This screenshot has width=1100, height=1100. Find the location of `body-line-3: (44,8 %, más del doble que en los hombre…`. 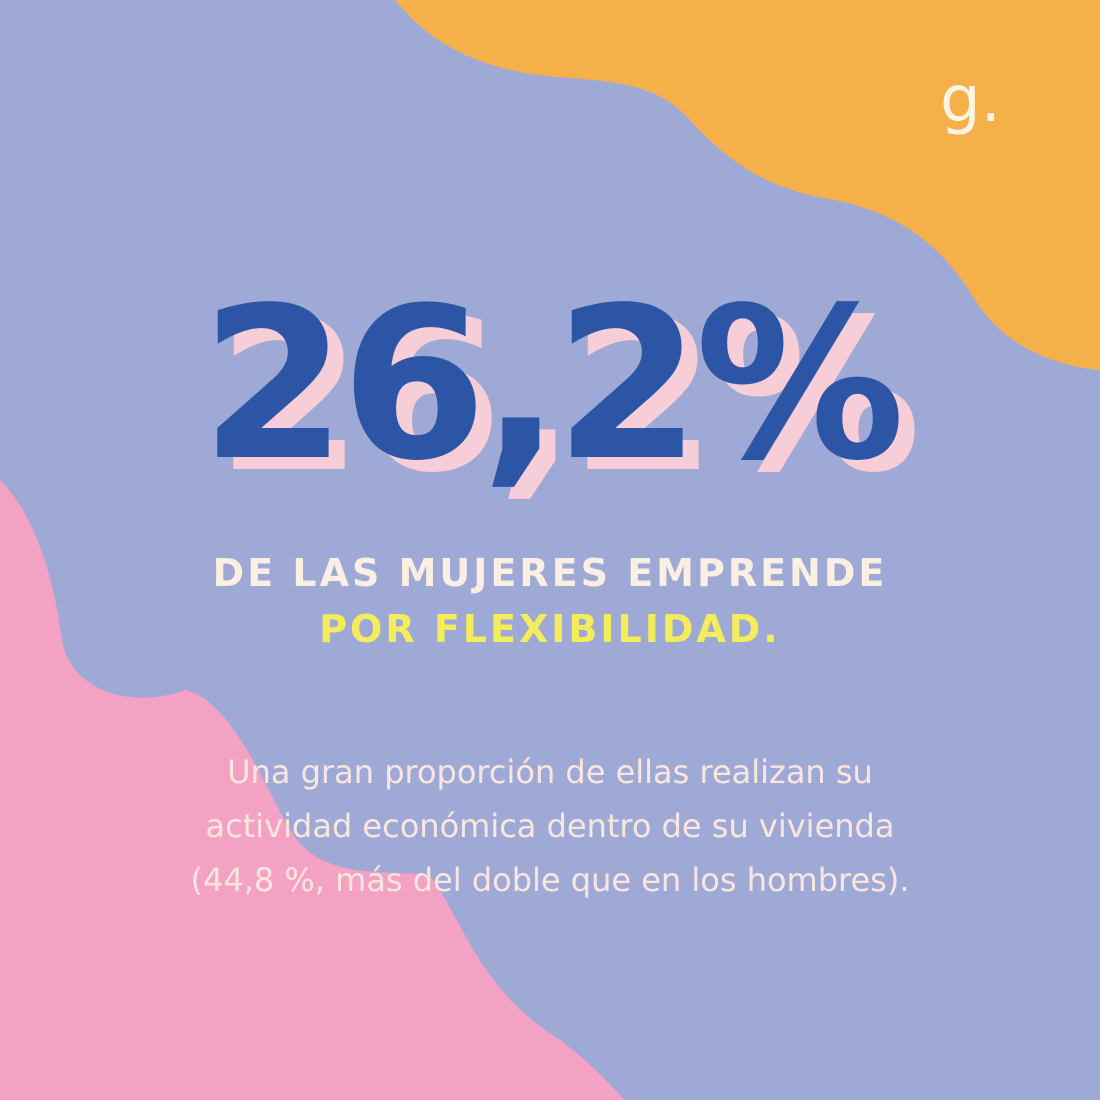

body-line-3: (44,8 %, más del doble que en los hombre… is located at coordinates (550, 880).